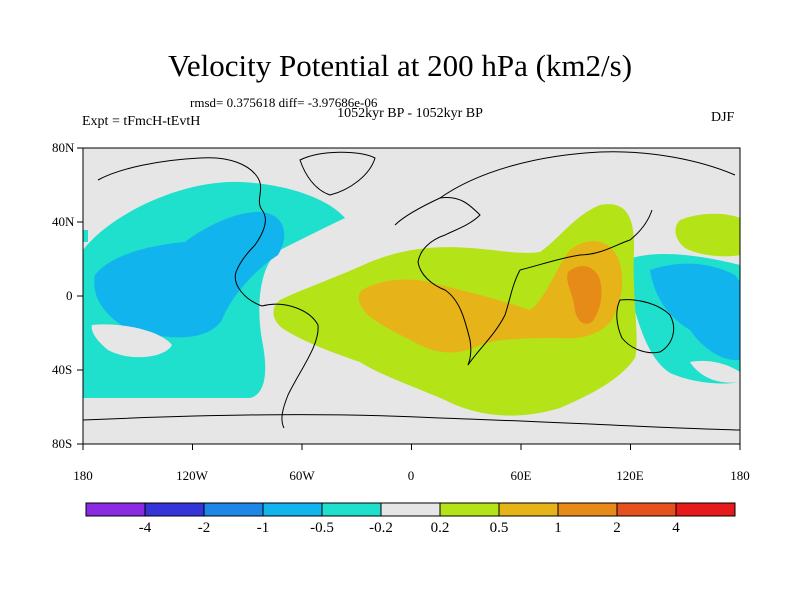  What do you see at coordinates (63, 221) in the screenshot?
I see `y-label-40n: 40N` at bounding box center [63, 221].